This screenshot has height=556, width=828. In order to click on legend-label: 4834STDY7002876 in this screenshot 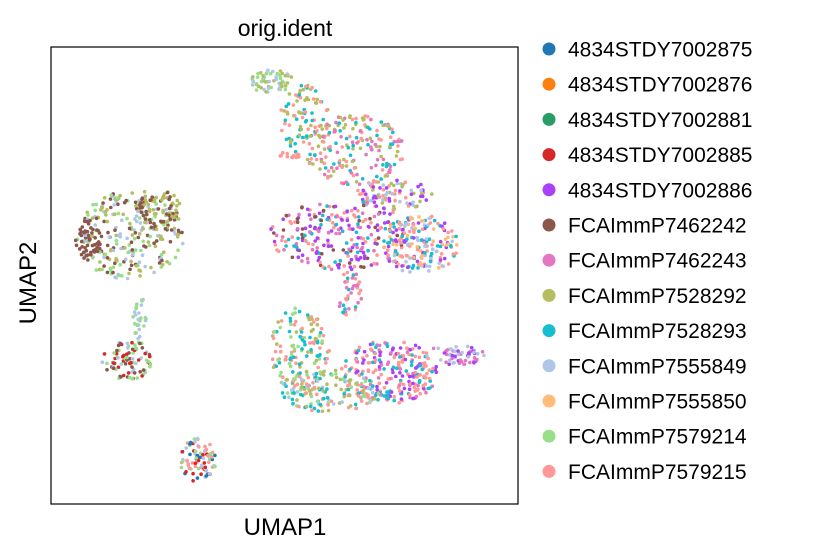, I will do `click(660, 85)`.